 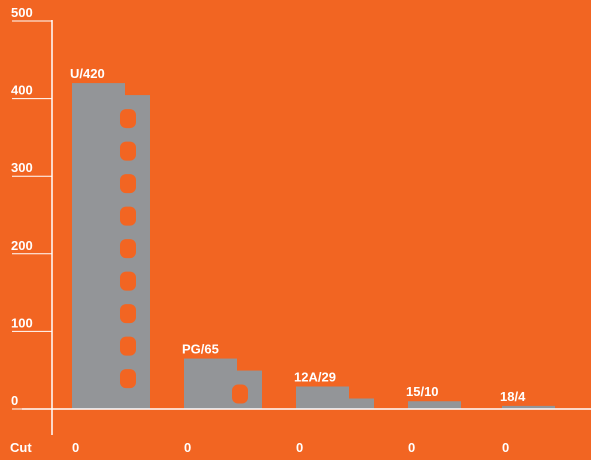 I want to click on bar-tab, so click(x=361, y=403).